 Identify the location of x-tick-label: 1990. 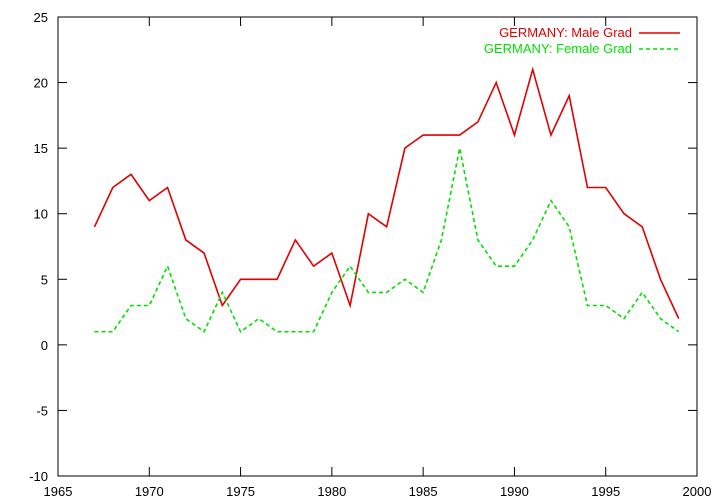
(514, 491).